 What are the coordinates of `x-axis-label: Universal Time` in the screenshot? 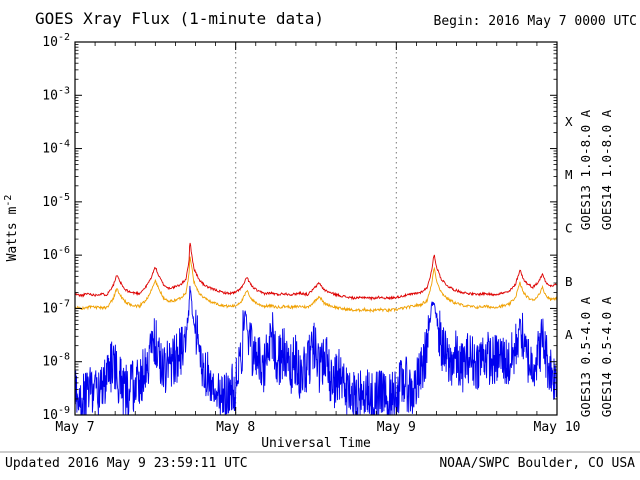 It's located at (316, 443).